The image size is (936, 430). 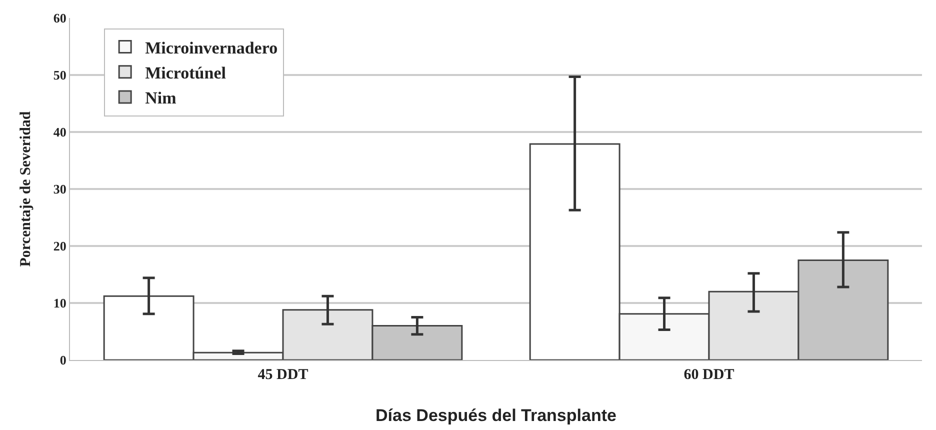 What do you see at coordinates (496, 415) in the screenshot?
I see `x-axis-title: Días Después del Transplante` at bounding box center [496, 415].